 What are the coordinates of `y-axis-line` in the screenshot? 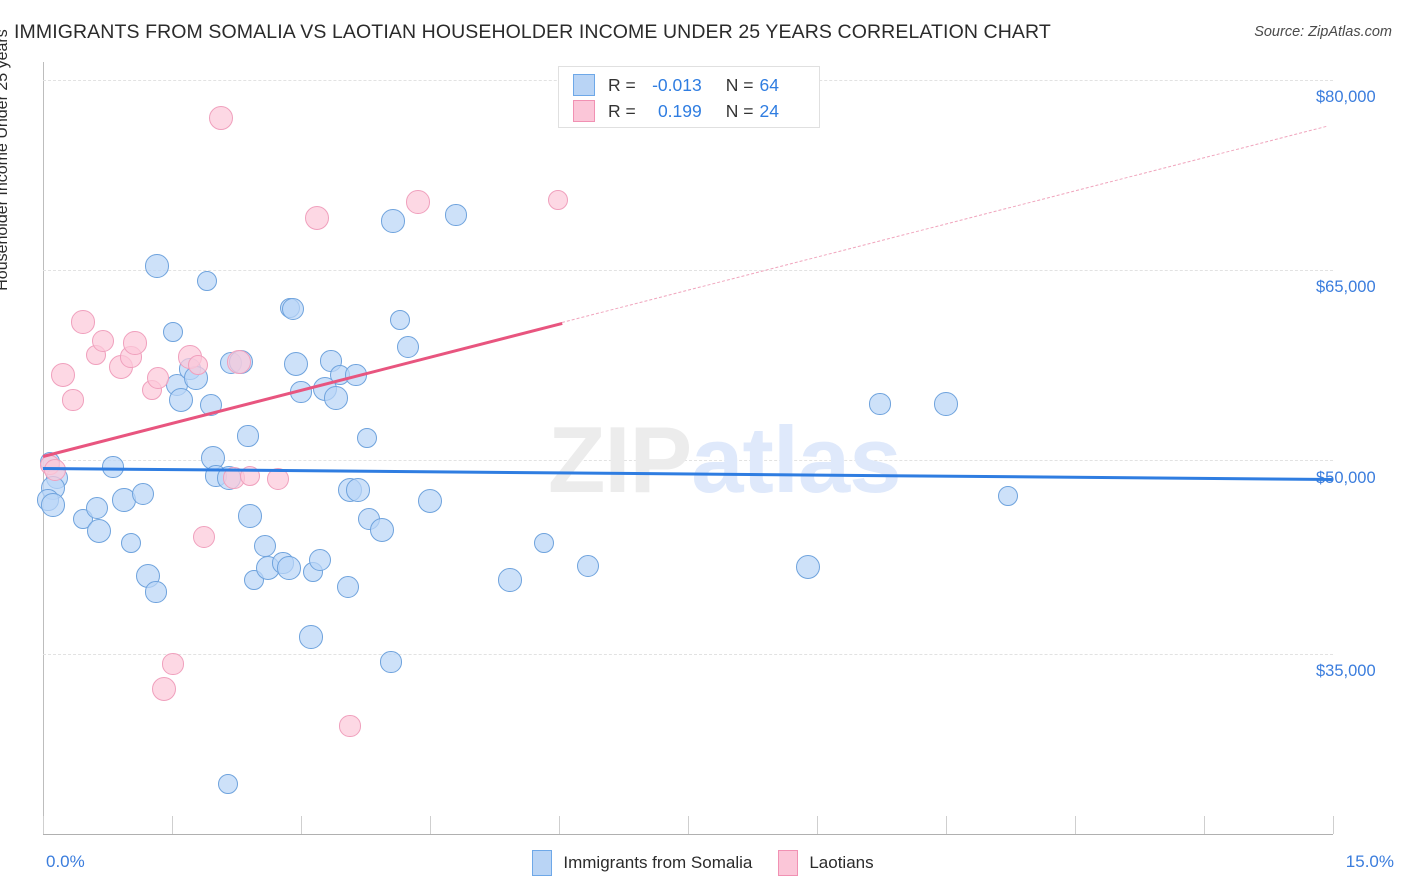 It's located at (43, 448).